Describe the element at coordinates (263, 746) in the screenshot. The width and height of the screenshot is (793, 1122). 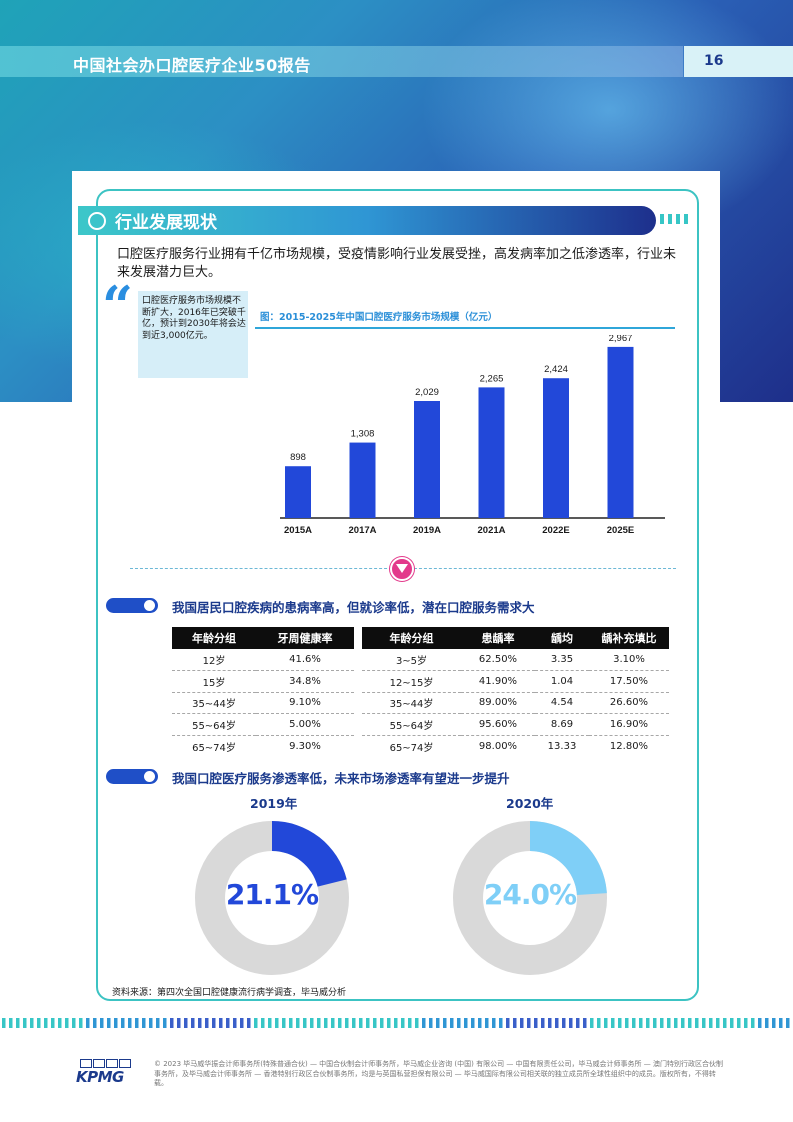
I see `table-row: 65~74岁 9.30%` at that location.